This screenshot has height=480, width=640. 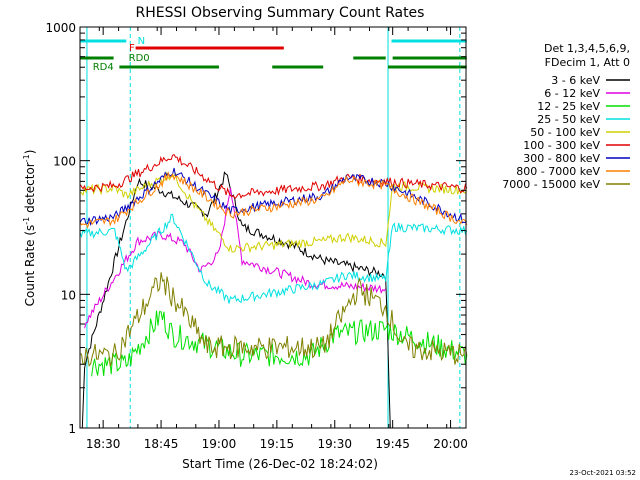 I want to click on x-tick-label: 19:45, so click(x=392, y=444).